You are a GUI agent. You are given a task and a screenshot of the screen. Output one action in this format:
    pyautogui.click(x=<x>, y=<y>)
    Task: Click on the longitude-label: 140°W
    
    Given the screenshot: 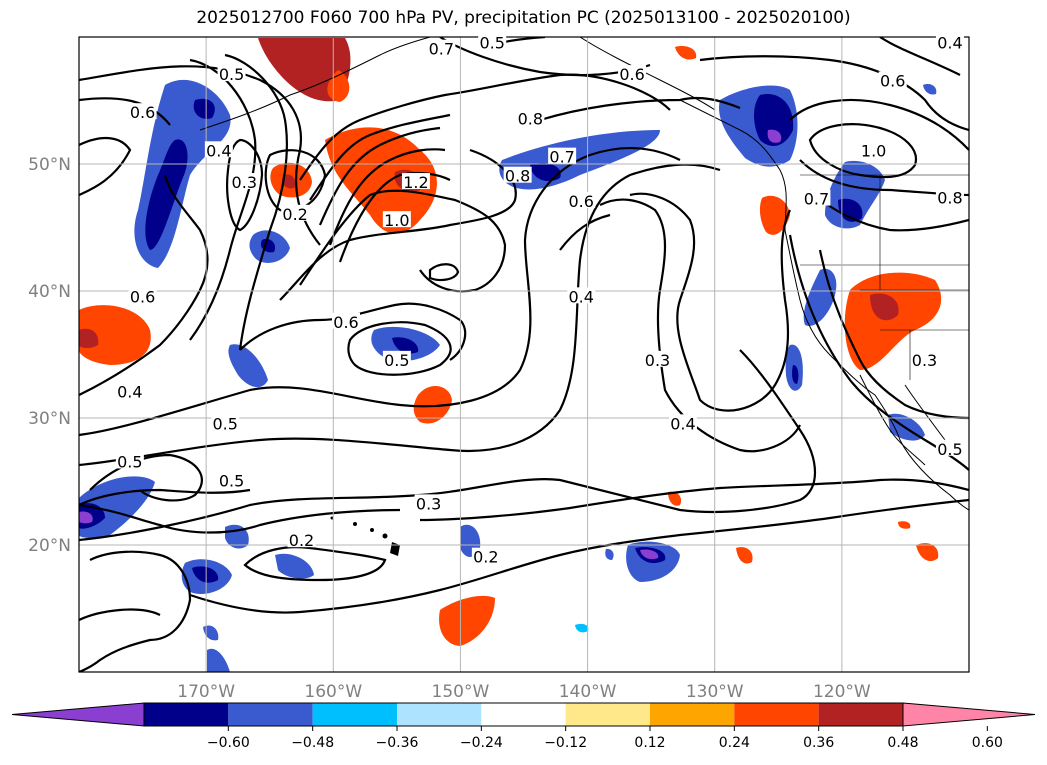 What is the action you would take?
    pyautogui.click(x=588, y=692)
    